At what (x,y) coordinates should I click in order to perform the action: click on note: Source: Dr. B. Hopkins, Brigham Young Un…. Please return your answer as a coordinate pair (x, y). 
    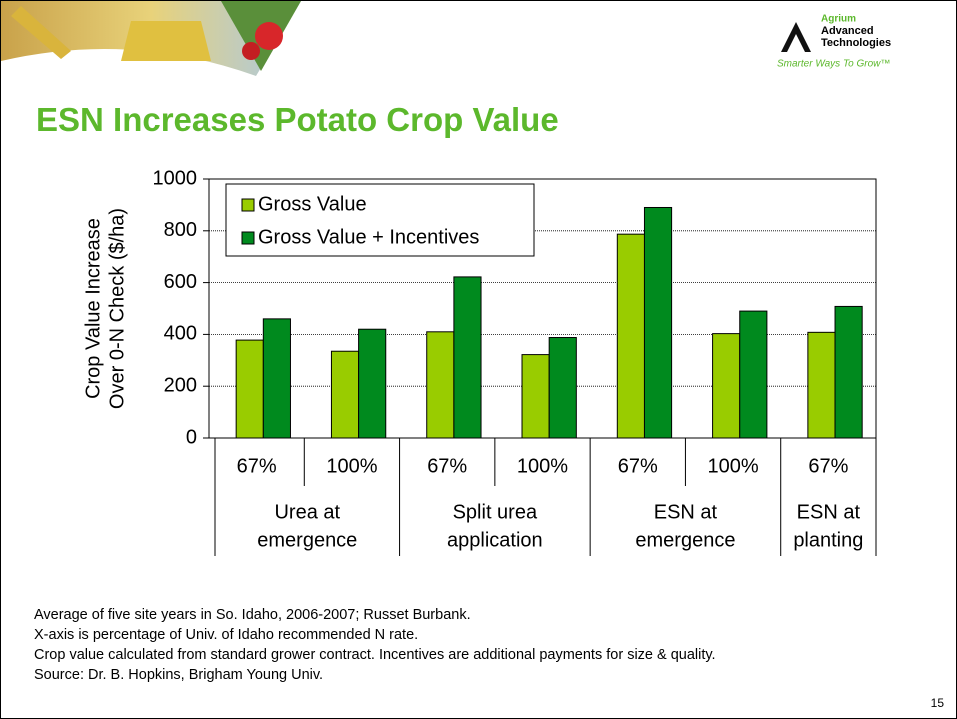
    Looking at the image, I should click on (179, 675).